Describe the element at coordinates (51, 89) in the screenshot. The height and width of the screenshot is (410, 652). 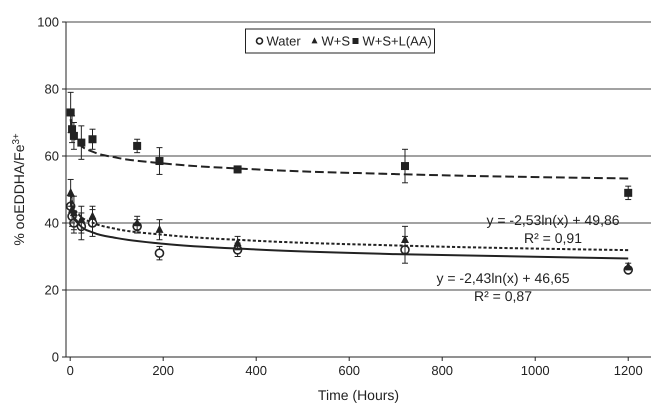
I see `y-tick-label: 80` at that location.